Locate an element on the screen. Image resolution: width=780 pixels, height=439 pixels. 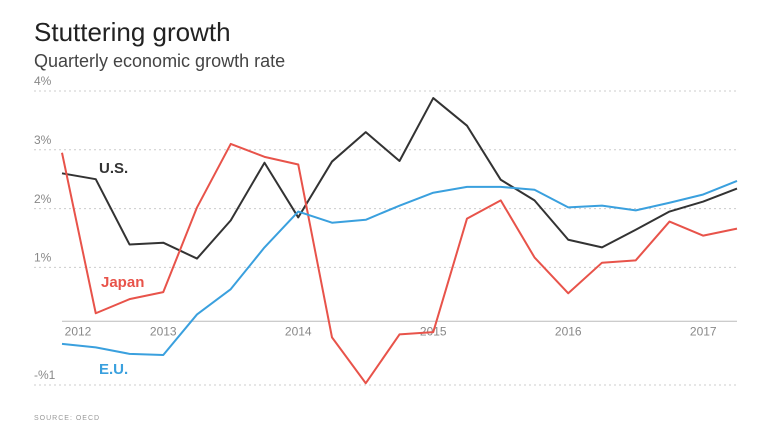
chart-title: Stuttering growth is located at coordinates (132, 32).